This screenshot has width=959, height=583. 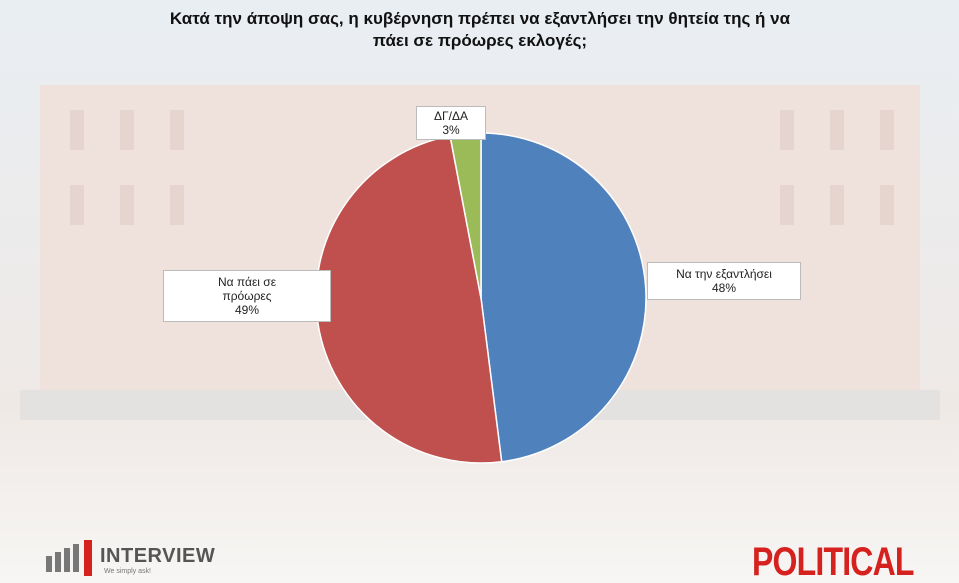 What do you see at coordinates (724, 288) in the screenshot?
I see `value-label: 48%` at bounding box center [724, 288].